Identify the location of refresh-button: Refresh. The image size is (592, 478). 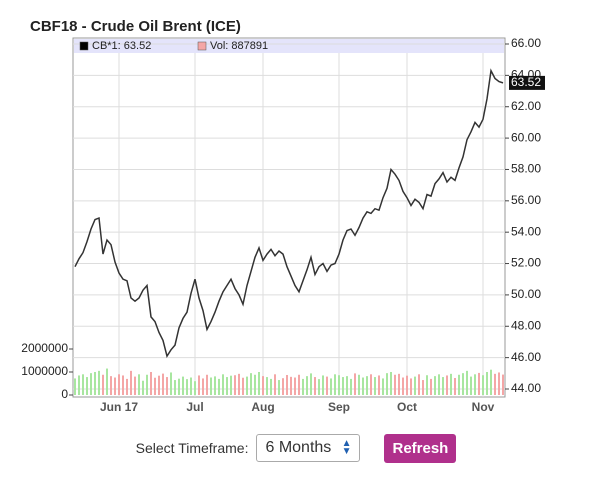
(420, 448).